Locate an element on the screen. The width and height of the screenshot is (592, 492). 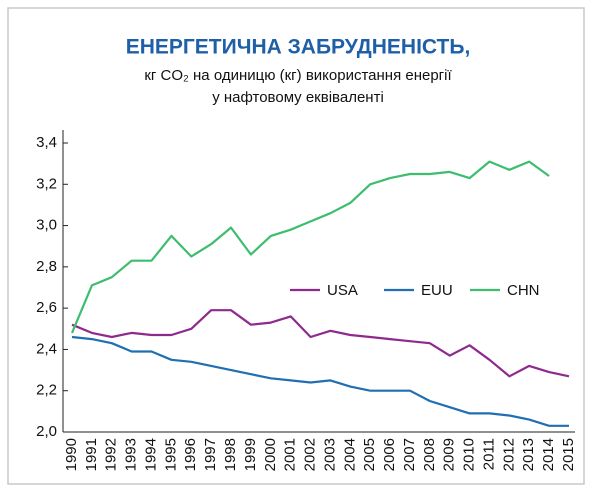
x-tick-label: 2014 is located at coordinates (548, 454).